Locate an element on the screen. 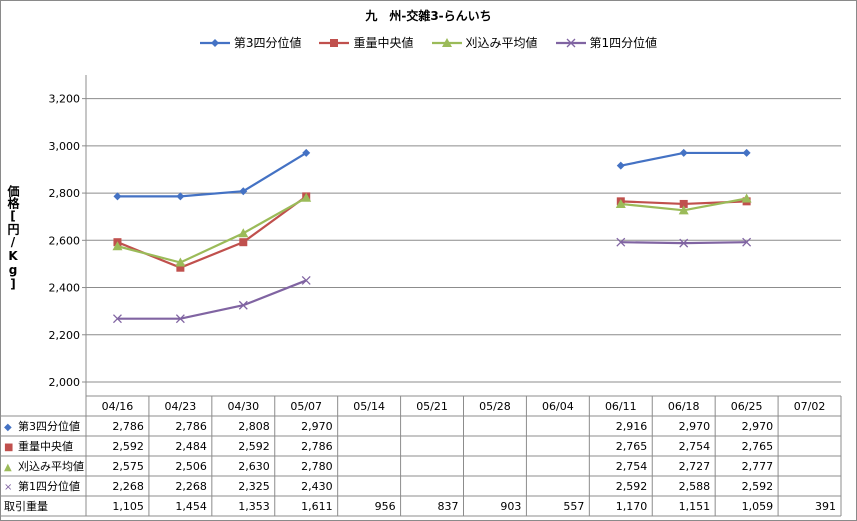 The image size is (857, 521). legend-item: 刈込み平均値 is located at coordinates (484, 42).